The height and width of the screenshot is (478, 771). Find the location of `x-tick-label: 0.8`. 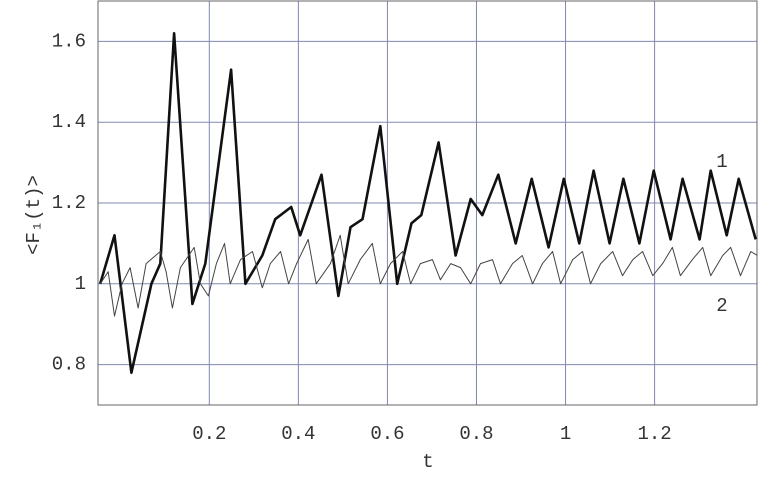

x-tick-label: 0.8 is located at coordinates (476, 434).